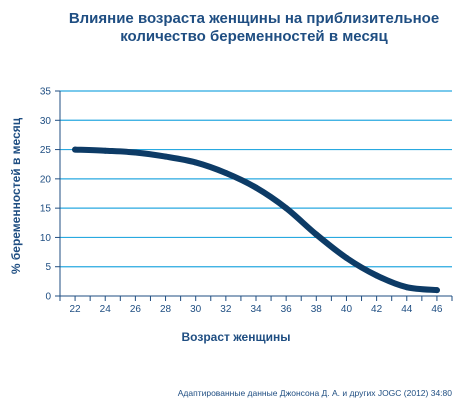 This screenshot has height=403, width=462. I want to click on y-tick-labels: 0 5 10 15 20 25 30 35, so click(46, 195).